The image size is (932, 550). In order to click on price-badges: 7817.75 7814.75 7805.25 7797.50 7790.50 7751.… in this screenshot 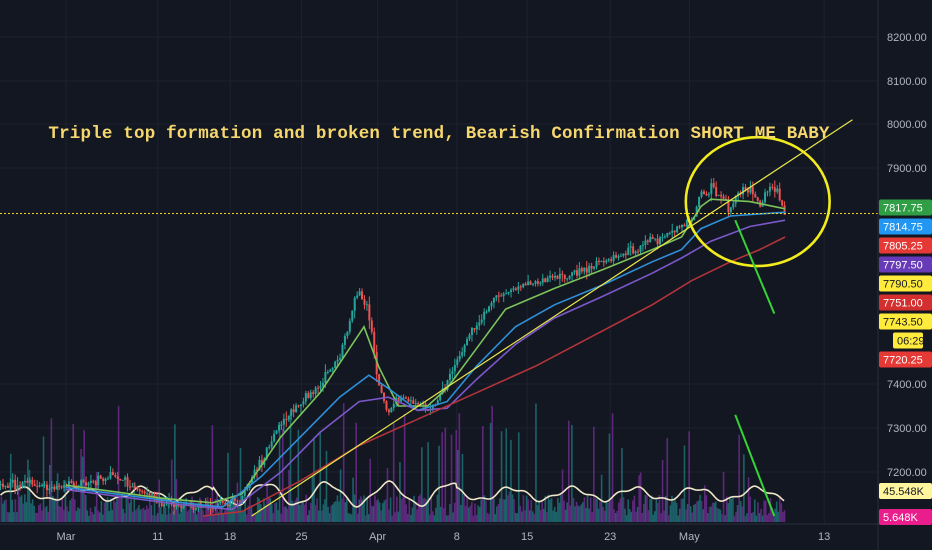, I will do `click(905, 362)`.